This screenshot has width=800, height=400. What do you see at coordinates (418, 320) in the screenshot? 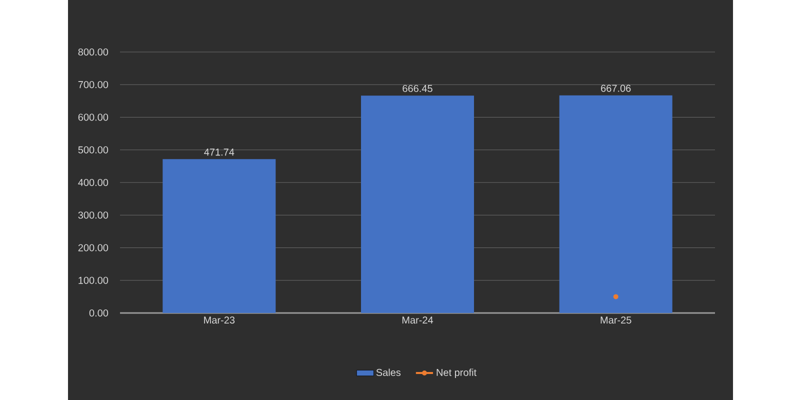
I see `x-tick-label: Mar-24` at bounding box center [418, 320].